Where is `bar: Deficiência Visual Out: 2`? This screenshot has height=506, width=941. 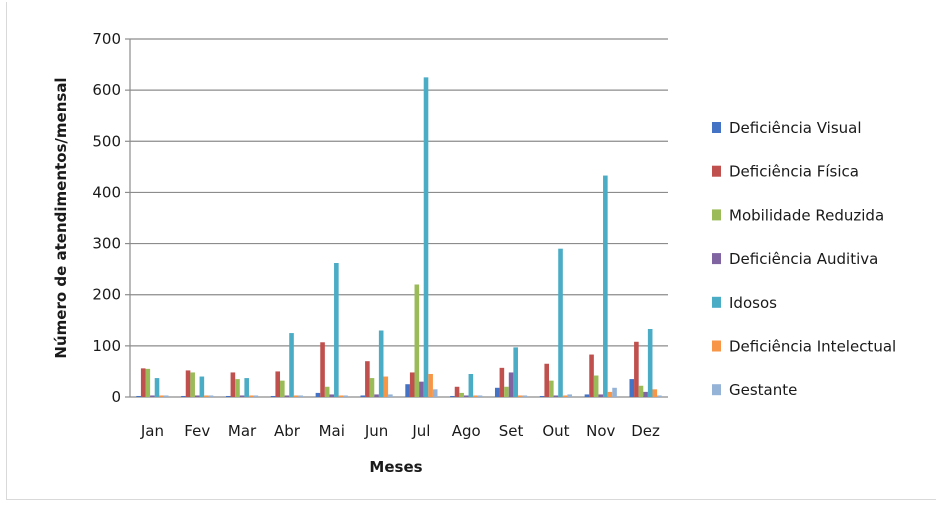 bar: Deficiência Visual Out: 2 is located at coordinates (542, 396).